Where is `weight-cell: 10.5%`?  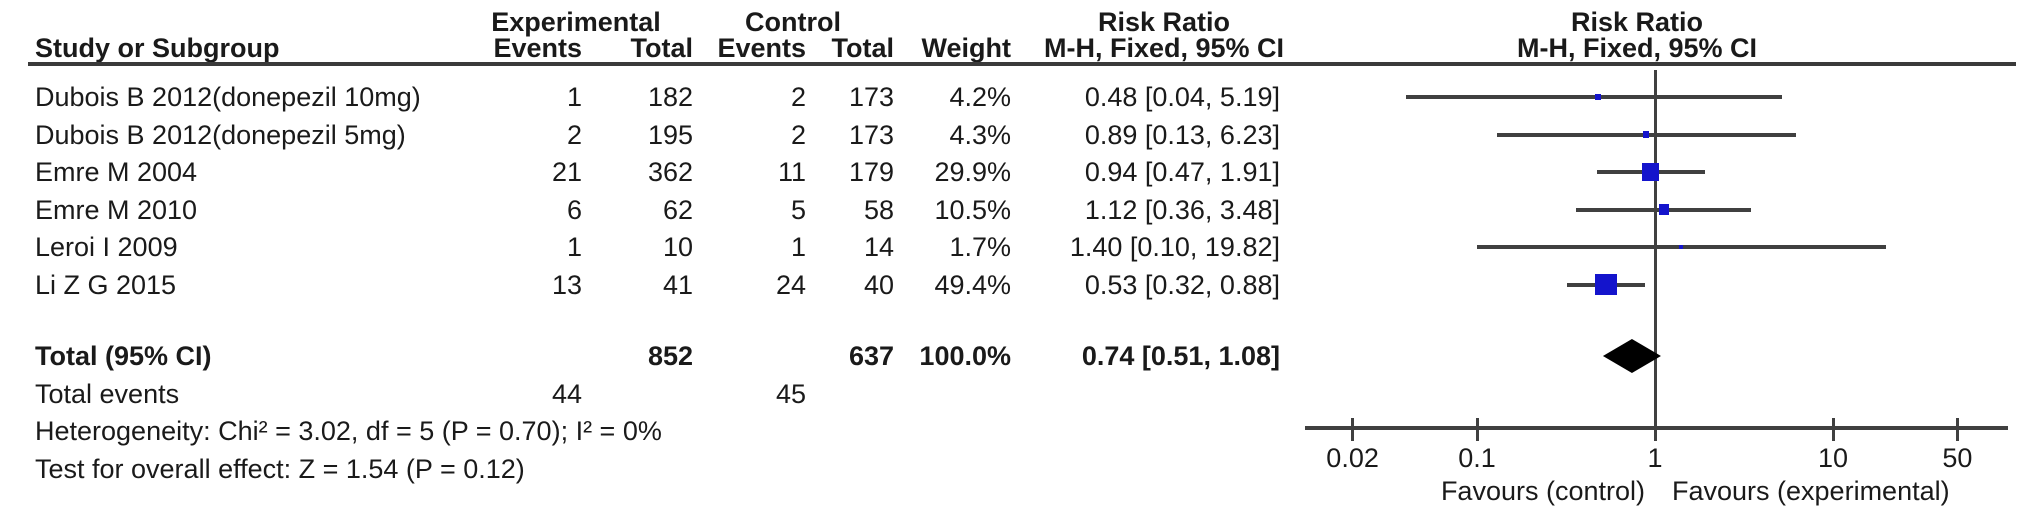
weight-cell: 10.5% is located at coordinates (972, 209).